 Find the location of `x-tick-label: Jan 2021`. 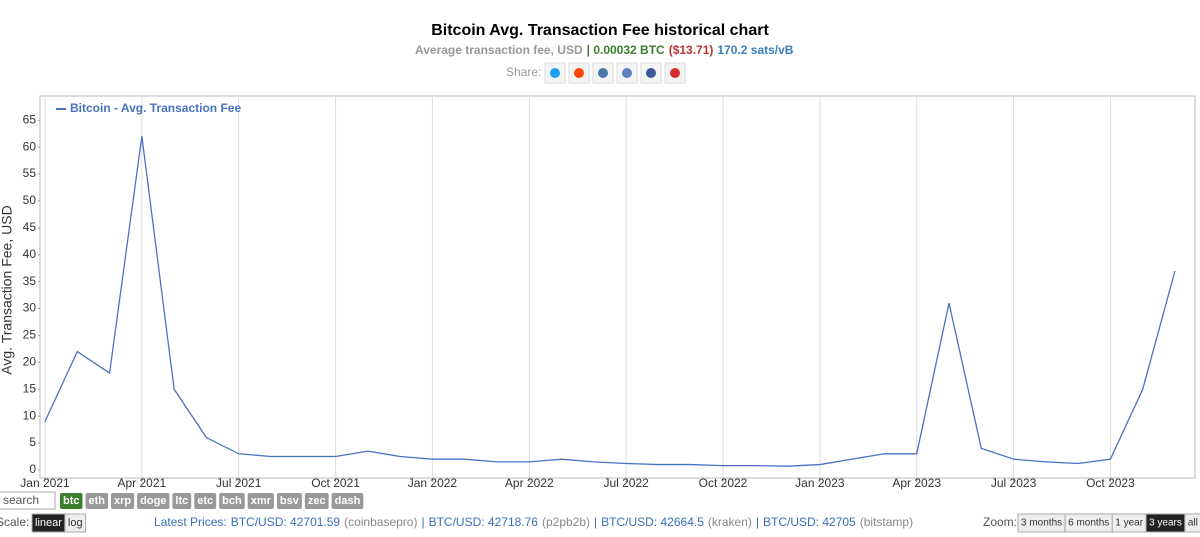

x-tick-label: Jan 2021 is located at coordinates (45, 483).